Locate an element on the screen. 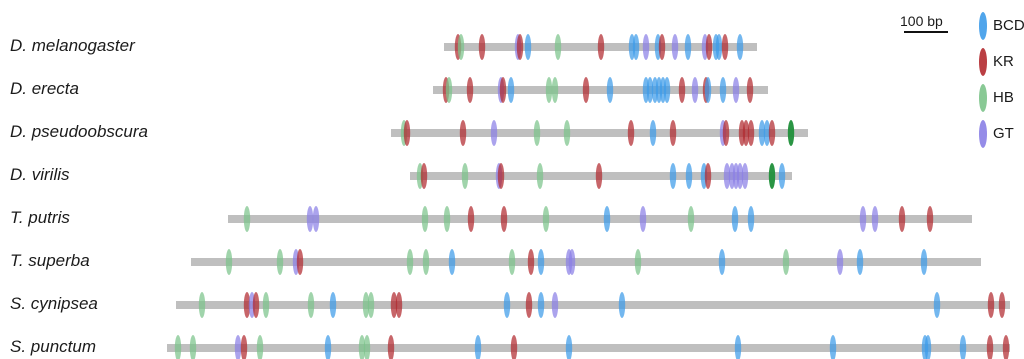 This screenshot has width=1024, height=359. legend-label: GT is located at coordinates (1003, 133).